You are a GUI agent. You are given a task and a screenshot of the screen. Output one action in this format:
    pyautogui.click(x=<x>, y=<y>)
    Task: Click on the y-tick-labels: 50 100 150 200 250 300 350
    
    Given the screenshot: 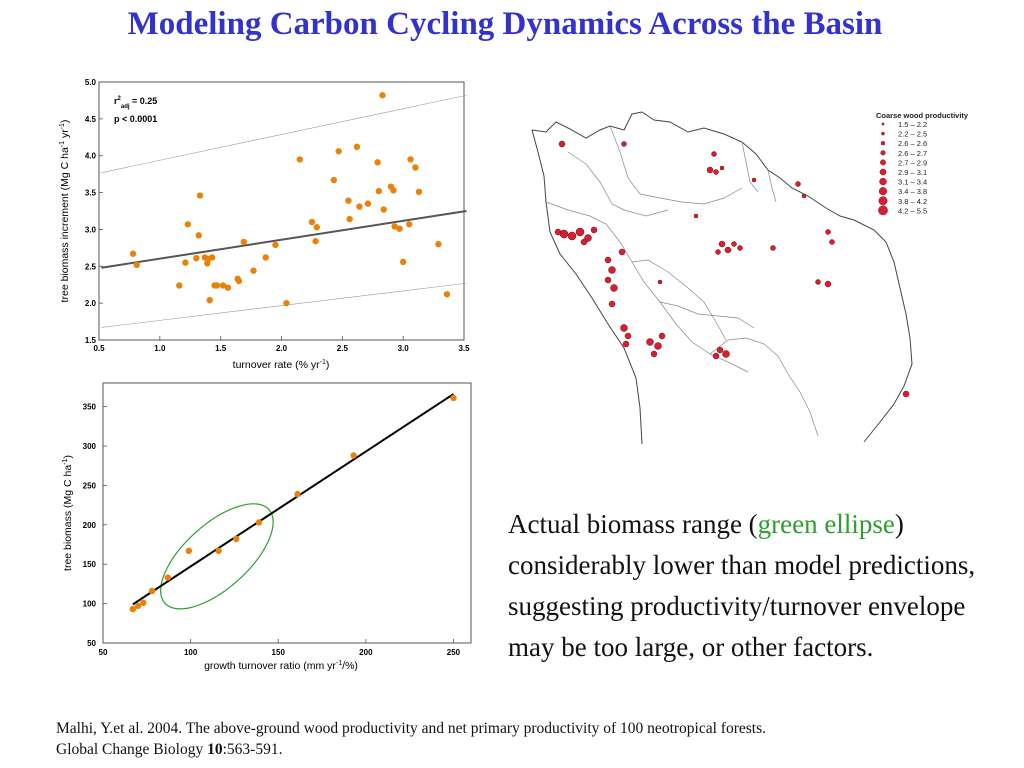 What is the action you would take?
    pyautogui.click(x=95, y=525)
    